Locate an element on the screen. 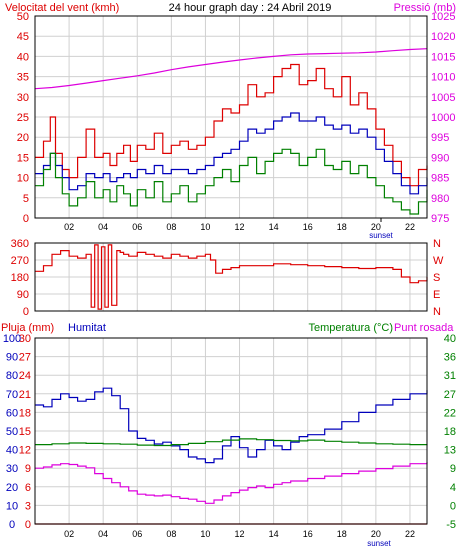  wind-direction-tick-360: 360 is located at coordinates (20, 244).